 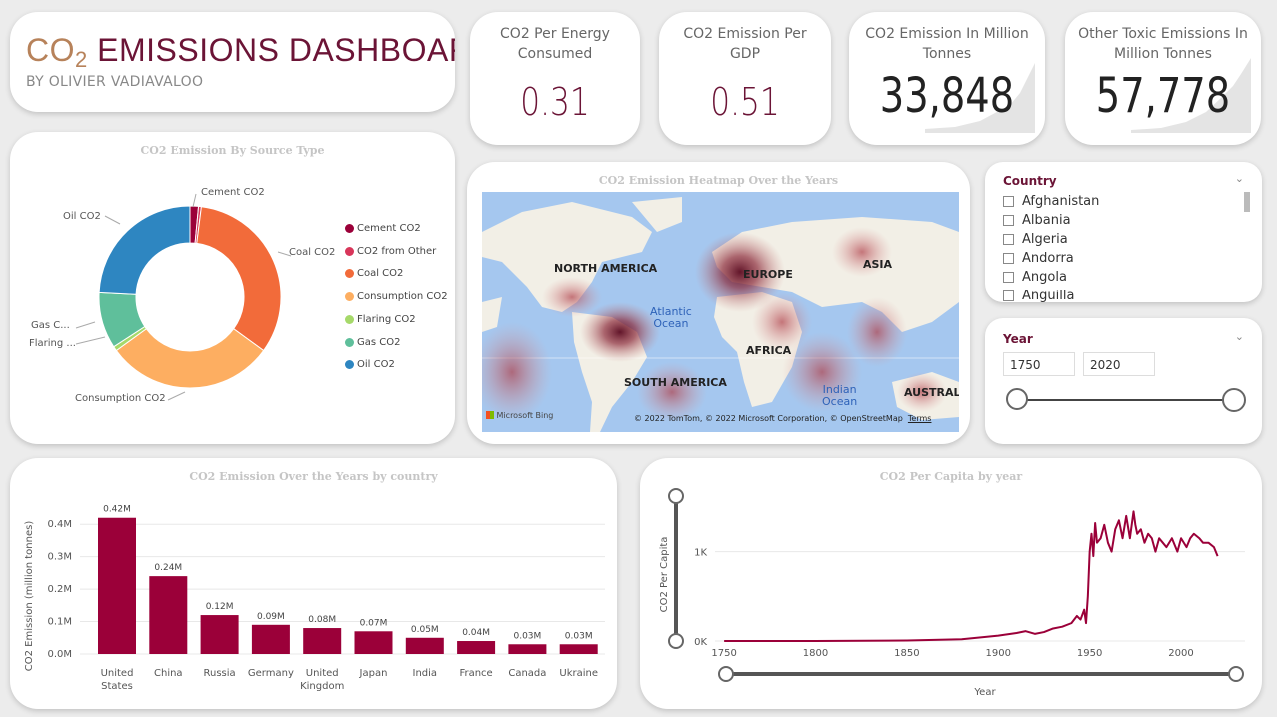 What do you see at coordinates (120, 398) in the screenshot?
I see `donut-label-consumption: Consumption CO2` at bounding box center [120, 398].